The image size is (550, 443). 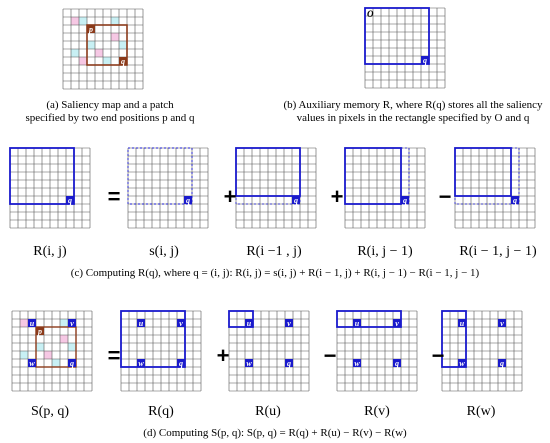 I want to click on panel-d1-q-label: q, so click(x=72, y=363).